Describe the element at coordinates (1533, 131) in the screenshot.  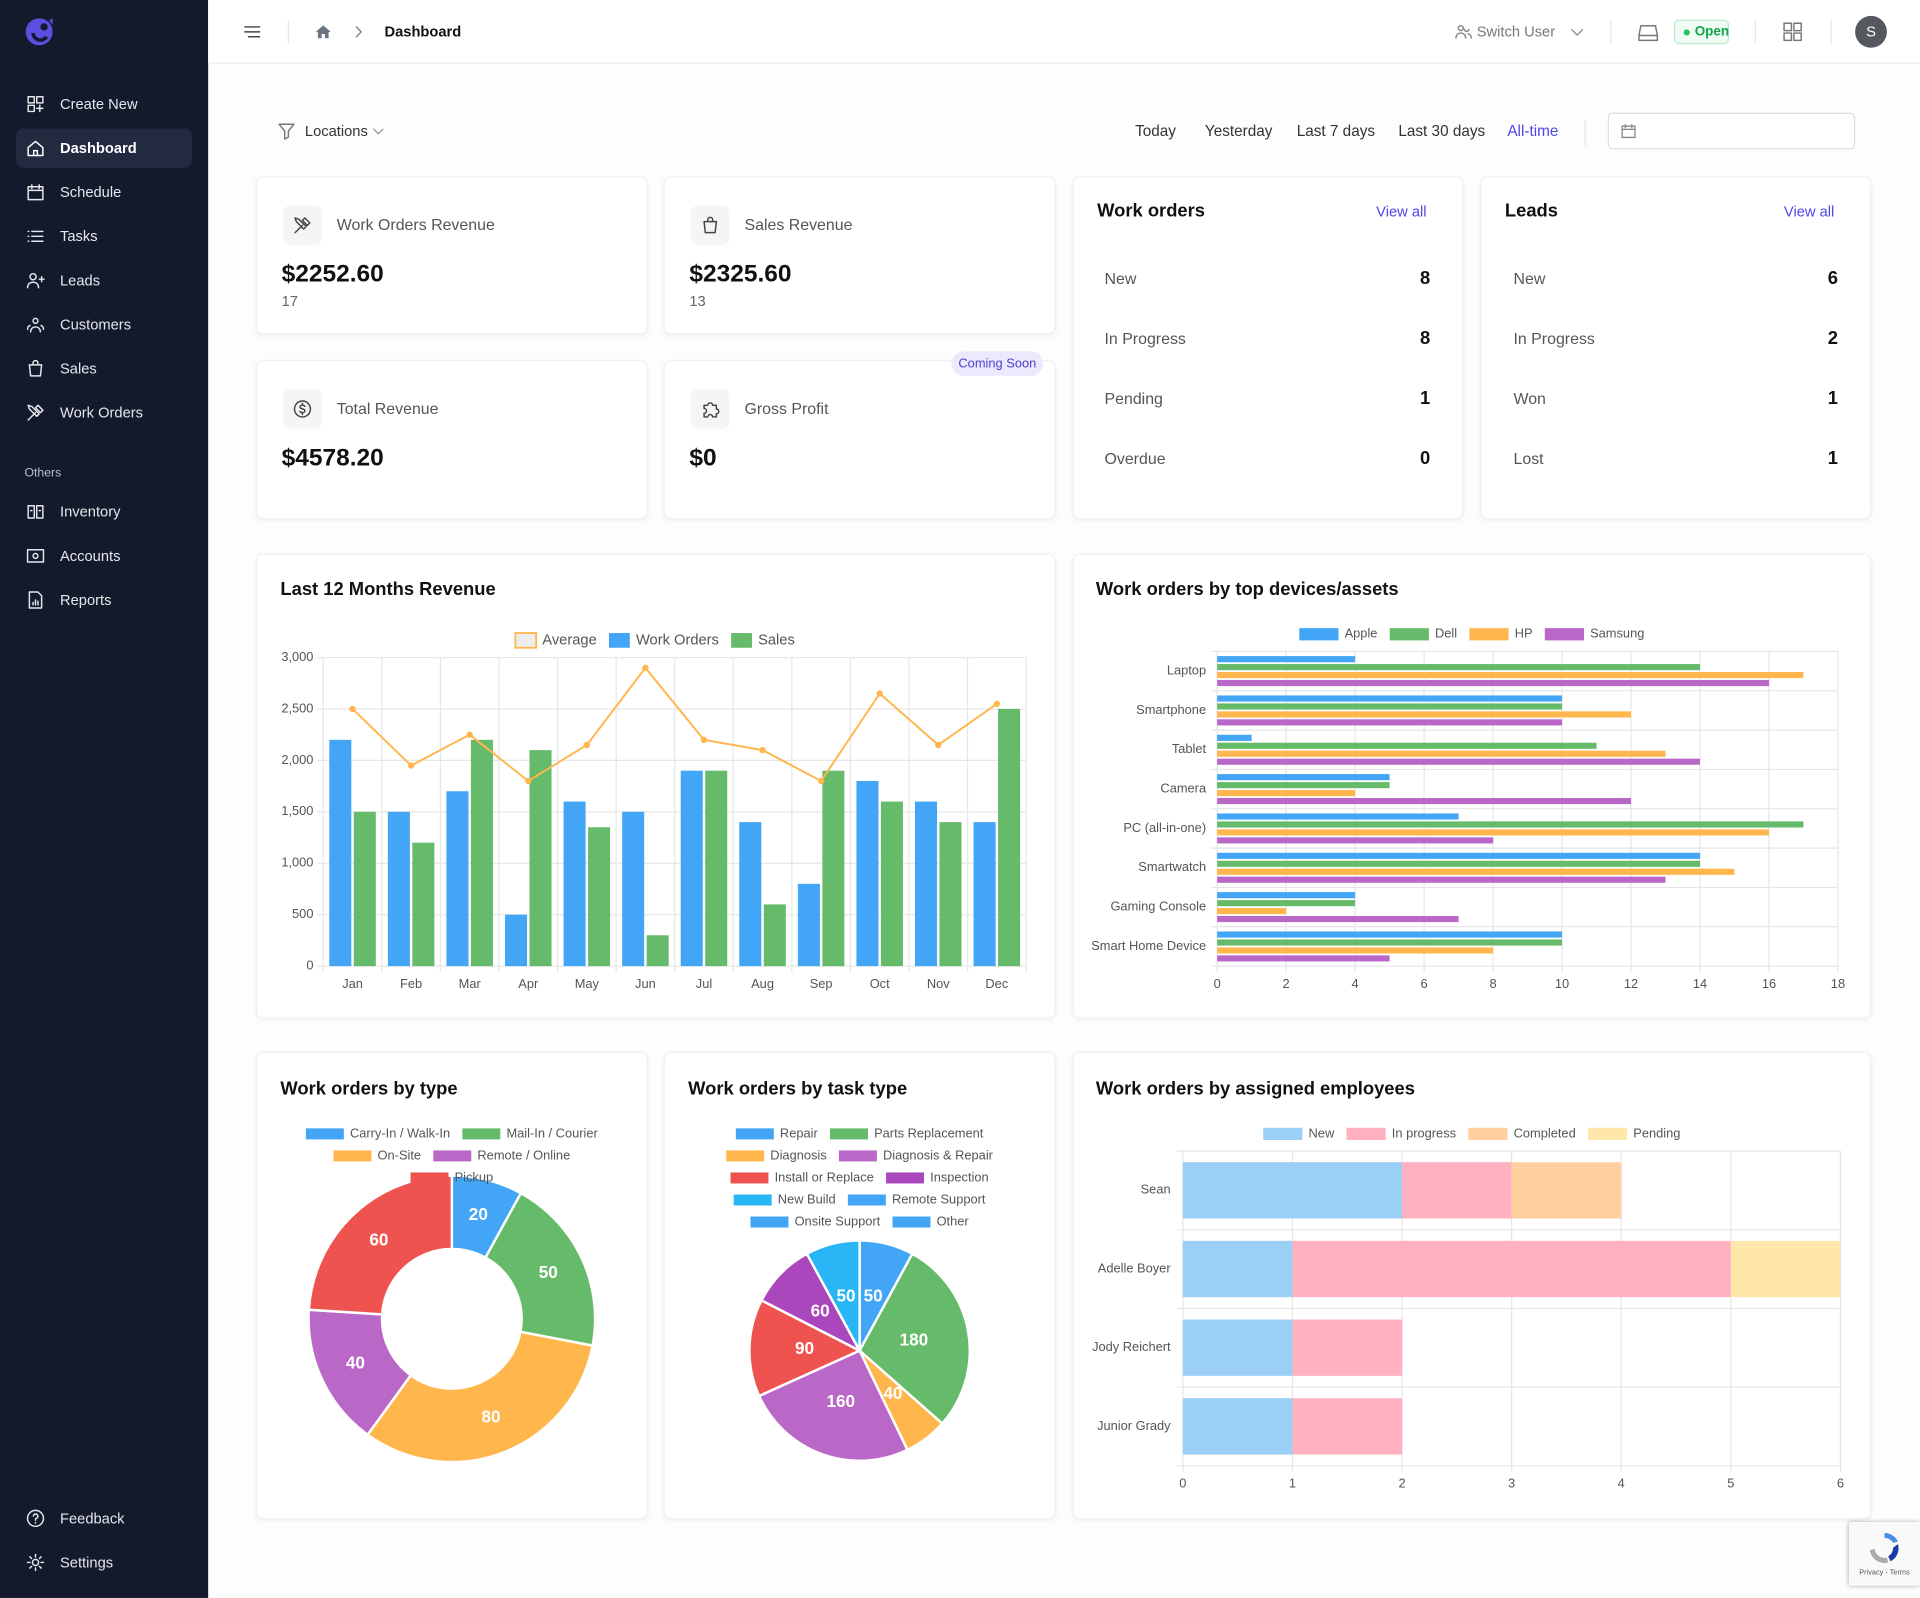
I see `range-option: All-time` at that location.